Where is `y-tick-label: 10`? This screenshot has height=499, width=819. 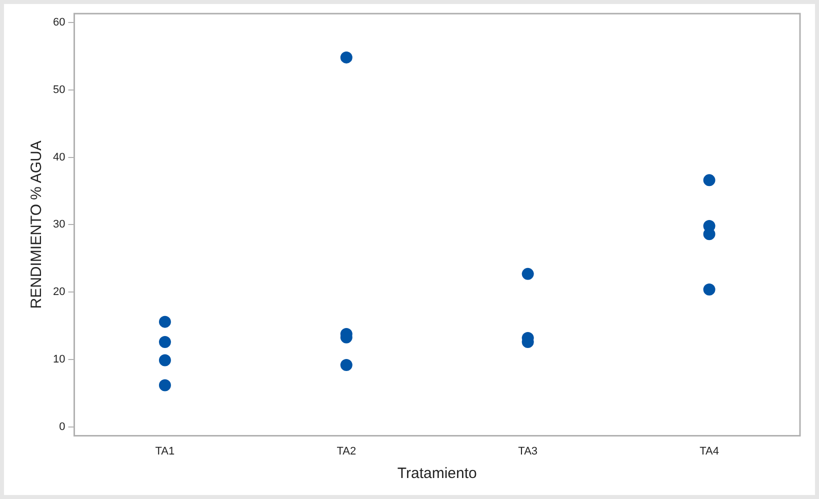 y-tick-label: 10 is located at coordinates (59, 360).